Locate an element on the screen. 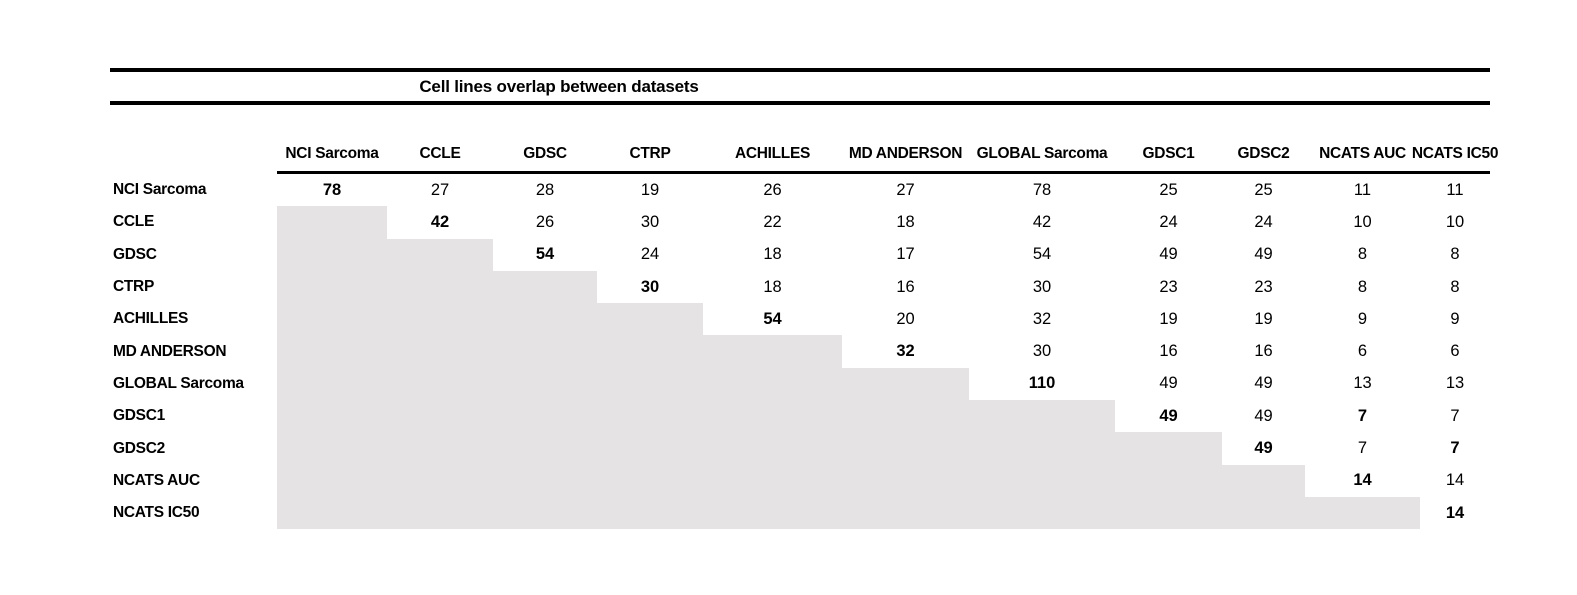  table-row: GDSC1 49 49 7 7 is located at coordinates (800, 416).